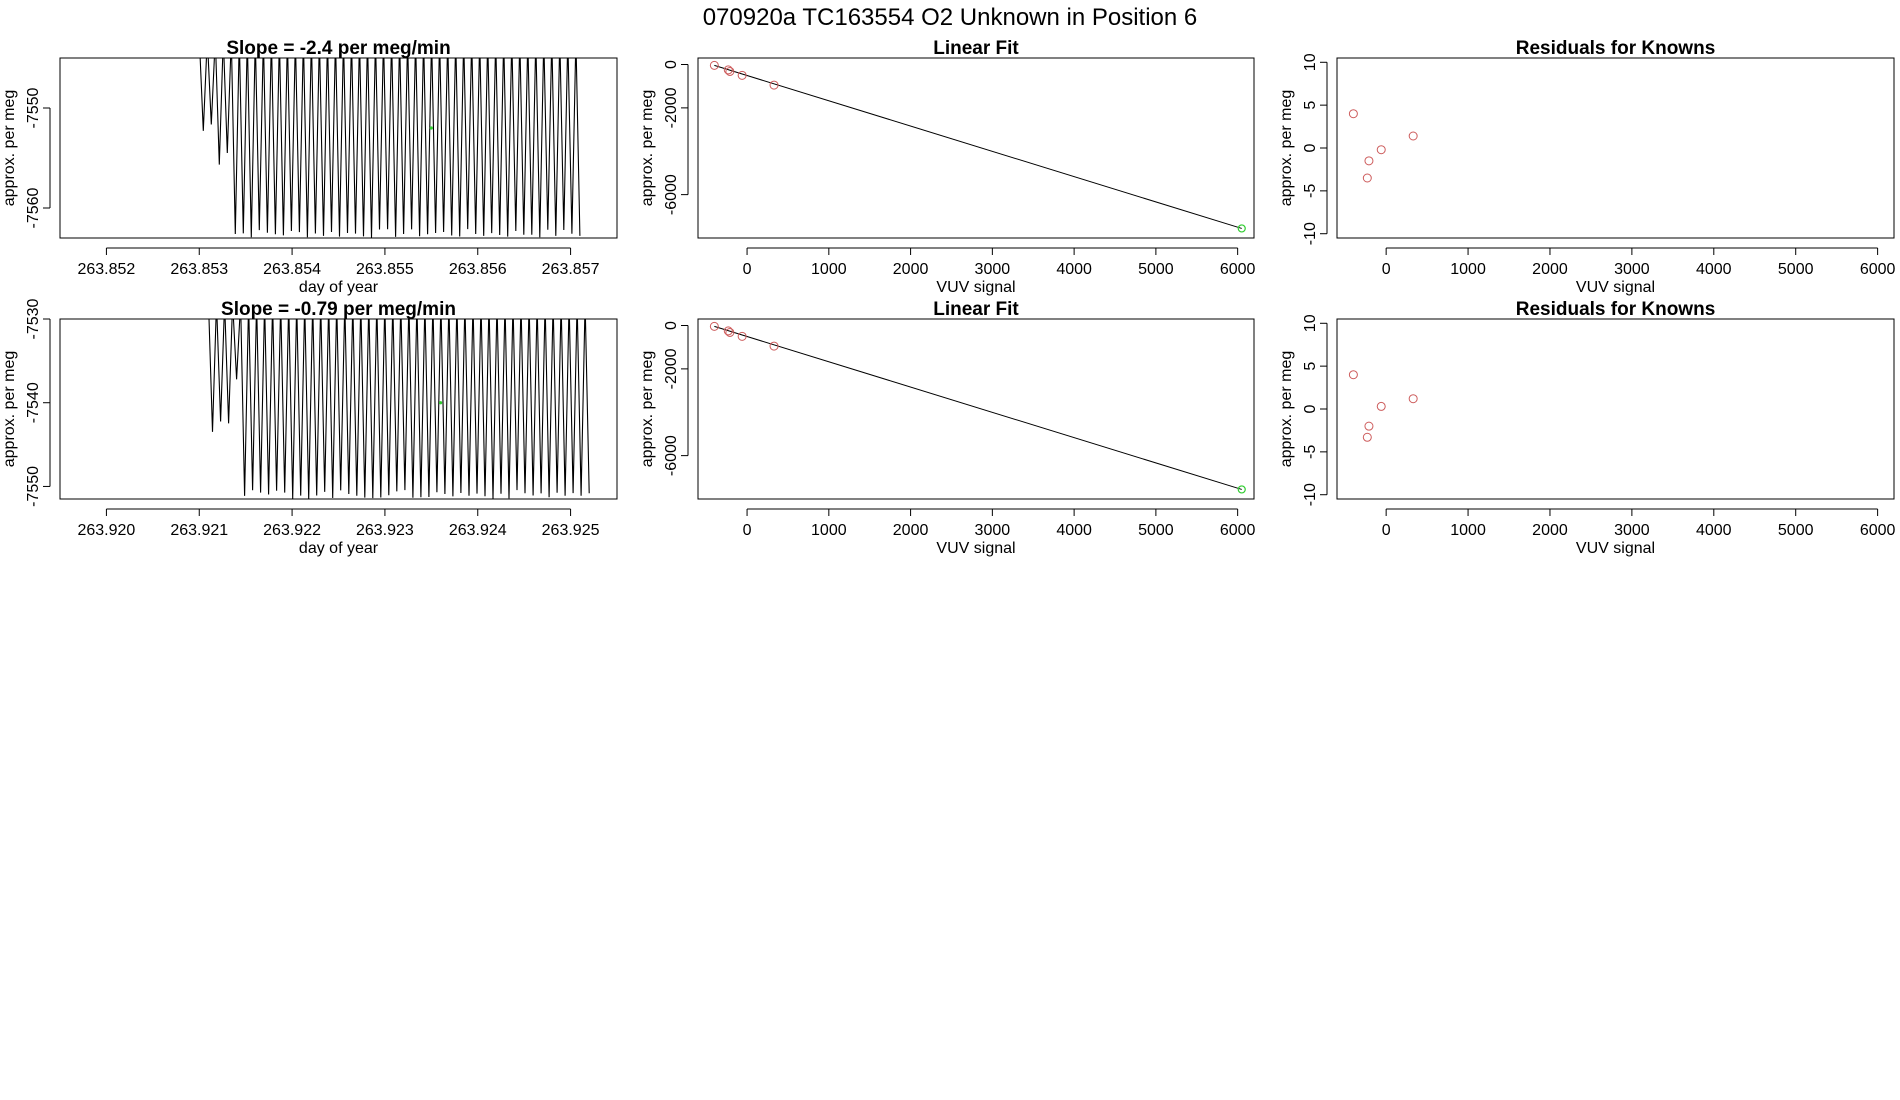 Image resolution: width=1900 pixels, height=1100 pixels. What do you see at coordinates (33, 207) in the screenshot?
I see `y-tick-label: -7560` at bounding box center [33, 207].